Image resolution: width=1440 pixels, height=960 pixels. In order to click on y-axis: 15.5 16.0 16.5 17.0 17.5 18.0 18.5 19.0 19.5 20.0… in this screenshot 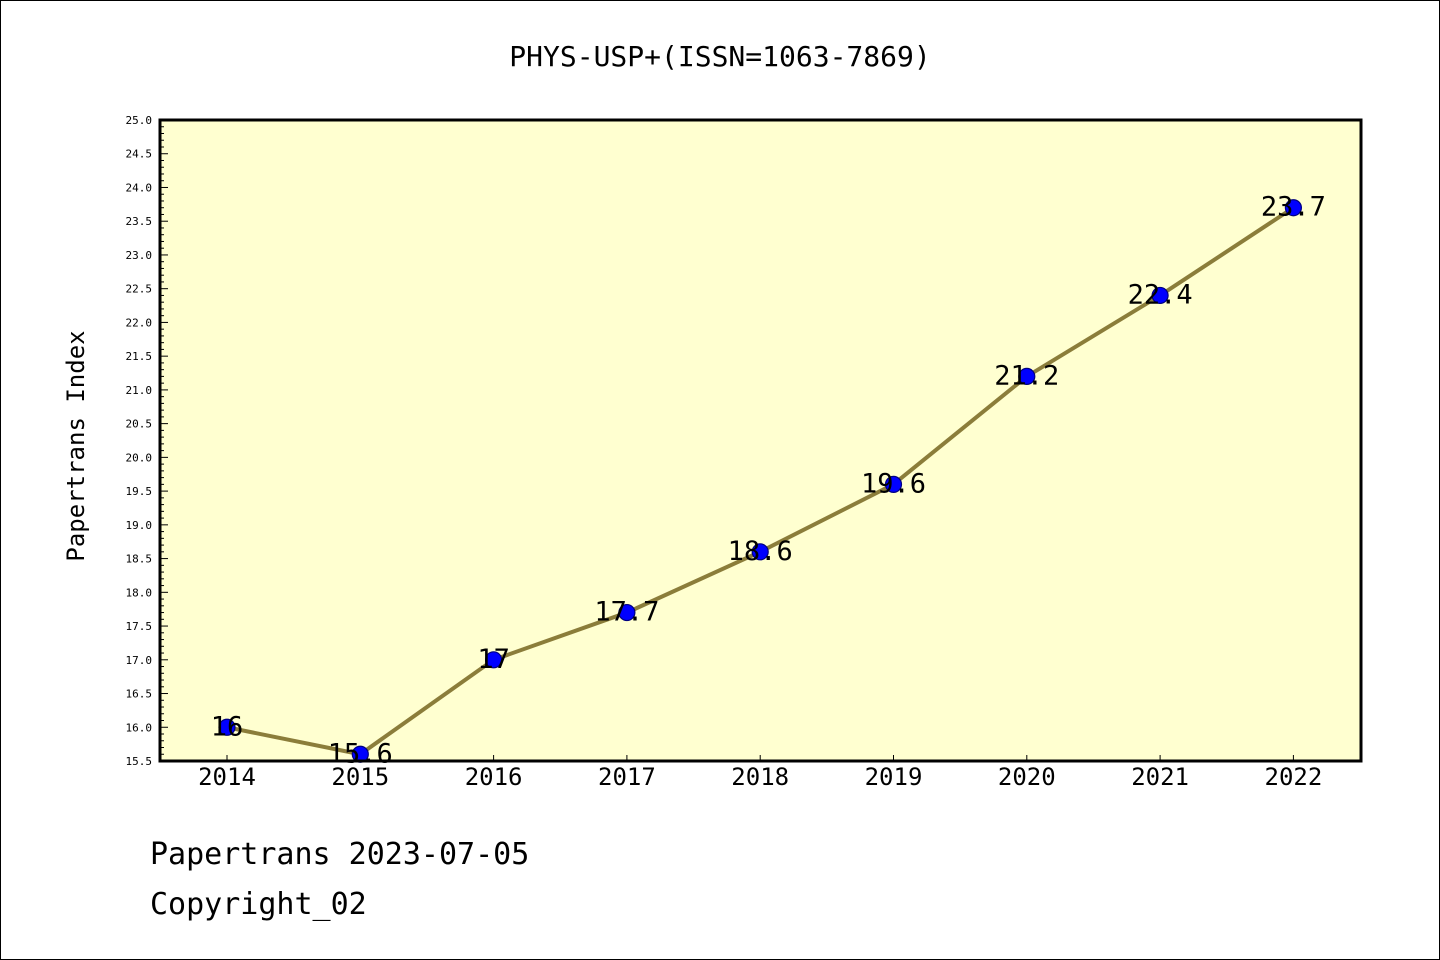, I will do `click(147, 441)`.